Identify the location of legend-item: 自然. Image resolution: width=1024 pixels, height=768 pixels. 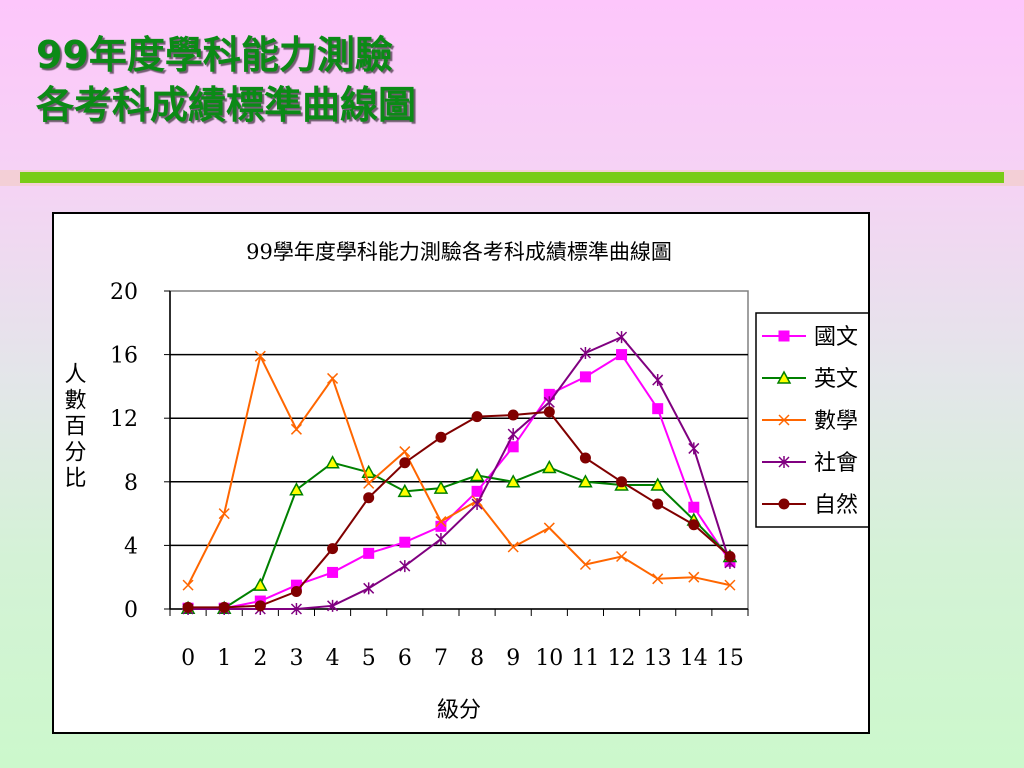
(810, 505).